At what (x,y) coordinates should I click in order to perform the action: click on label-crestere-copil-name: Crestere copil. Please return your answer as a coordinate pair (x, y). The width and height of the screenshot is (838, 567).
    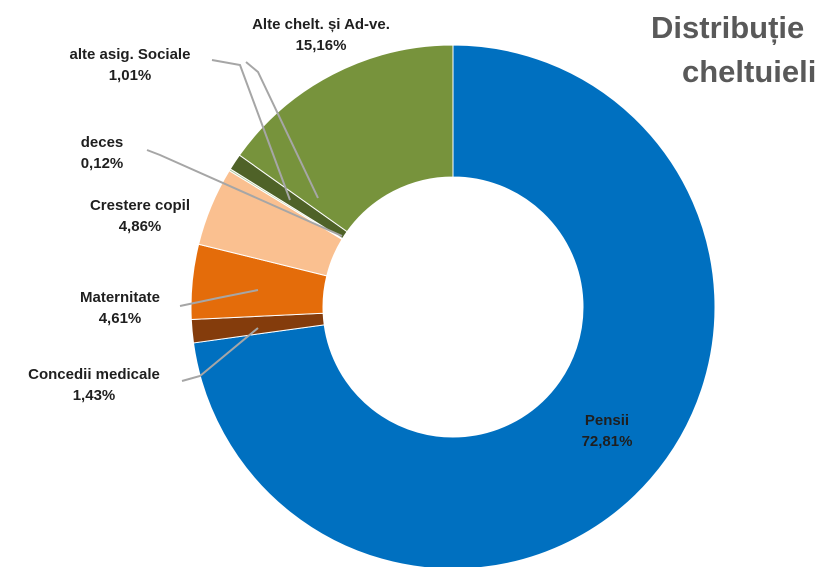
    Looking at the image, I should click on (140, 205).